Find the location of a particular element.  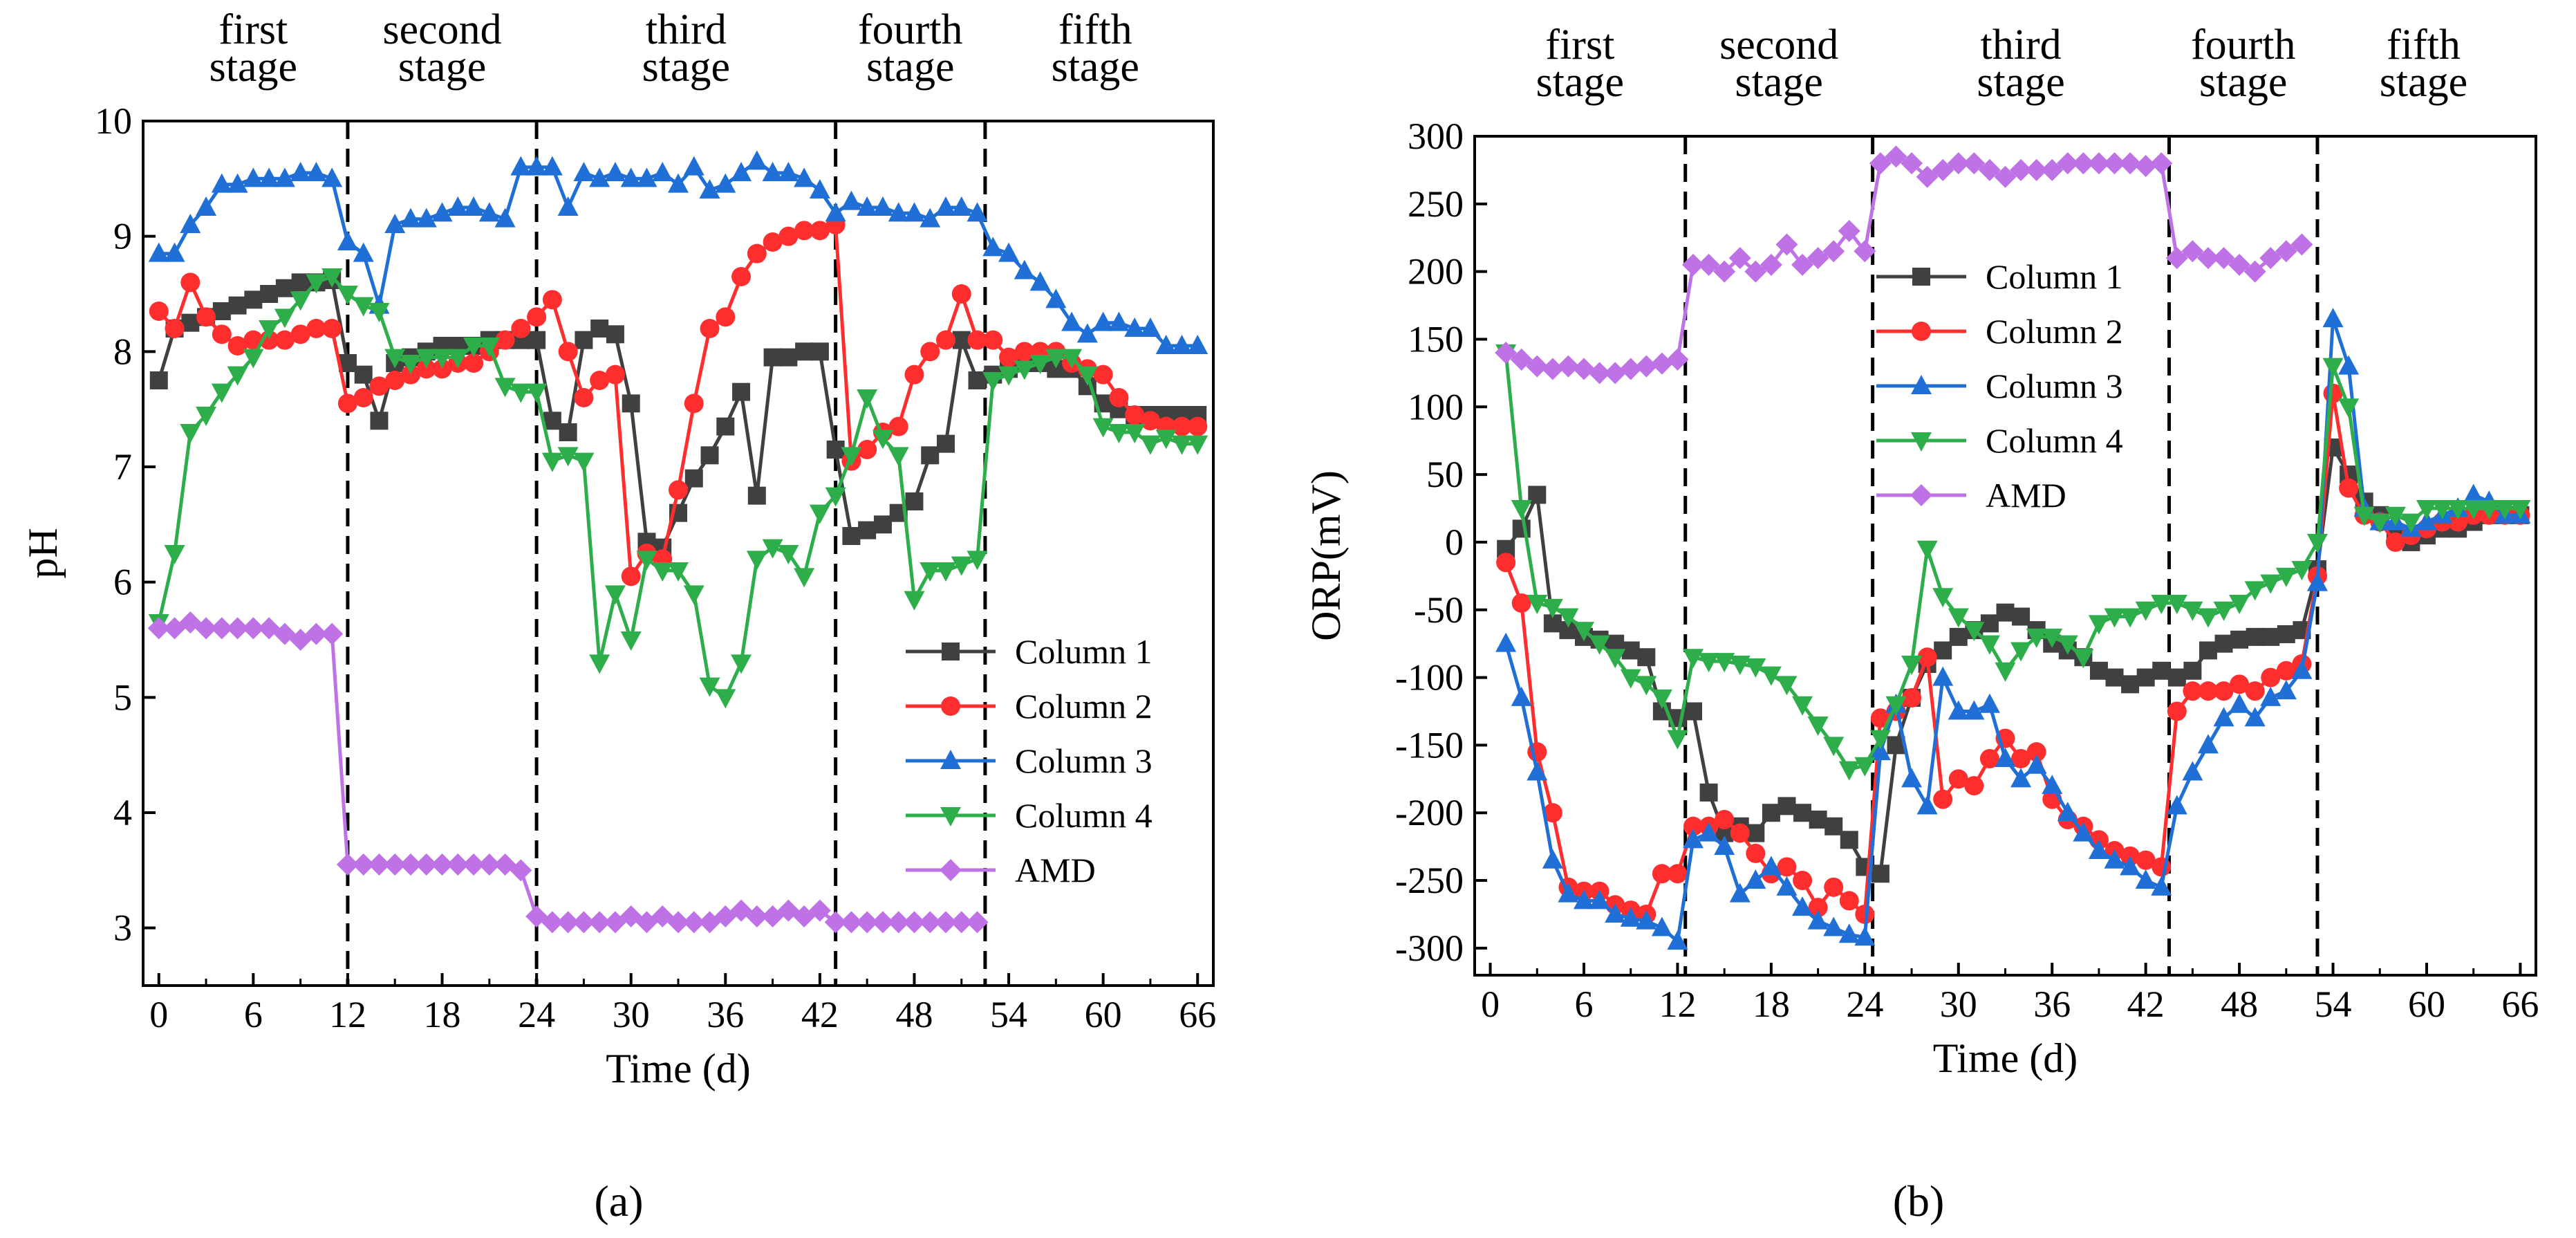

y-tick-label-10: 10 is located at coordinates (113, 121).